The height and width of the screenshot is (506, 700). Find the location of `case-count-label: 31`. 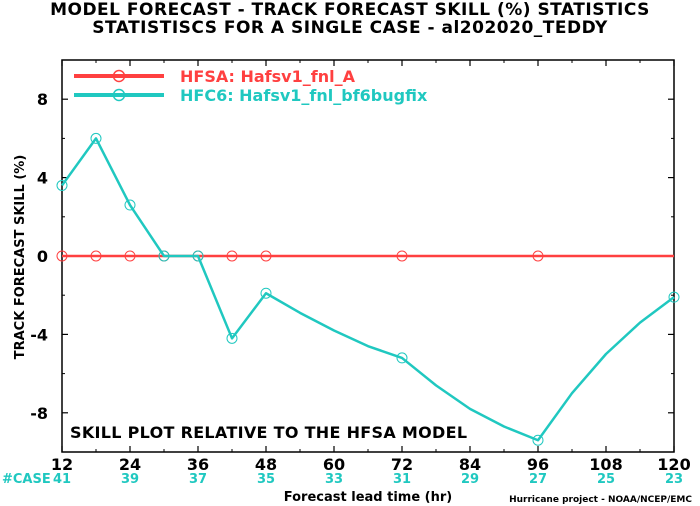

case-count-label: 31 is located at coordinates (402, 479).